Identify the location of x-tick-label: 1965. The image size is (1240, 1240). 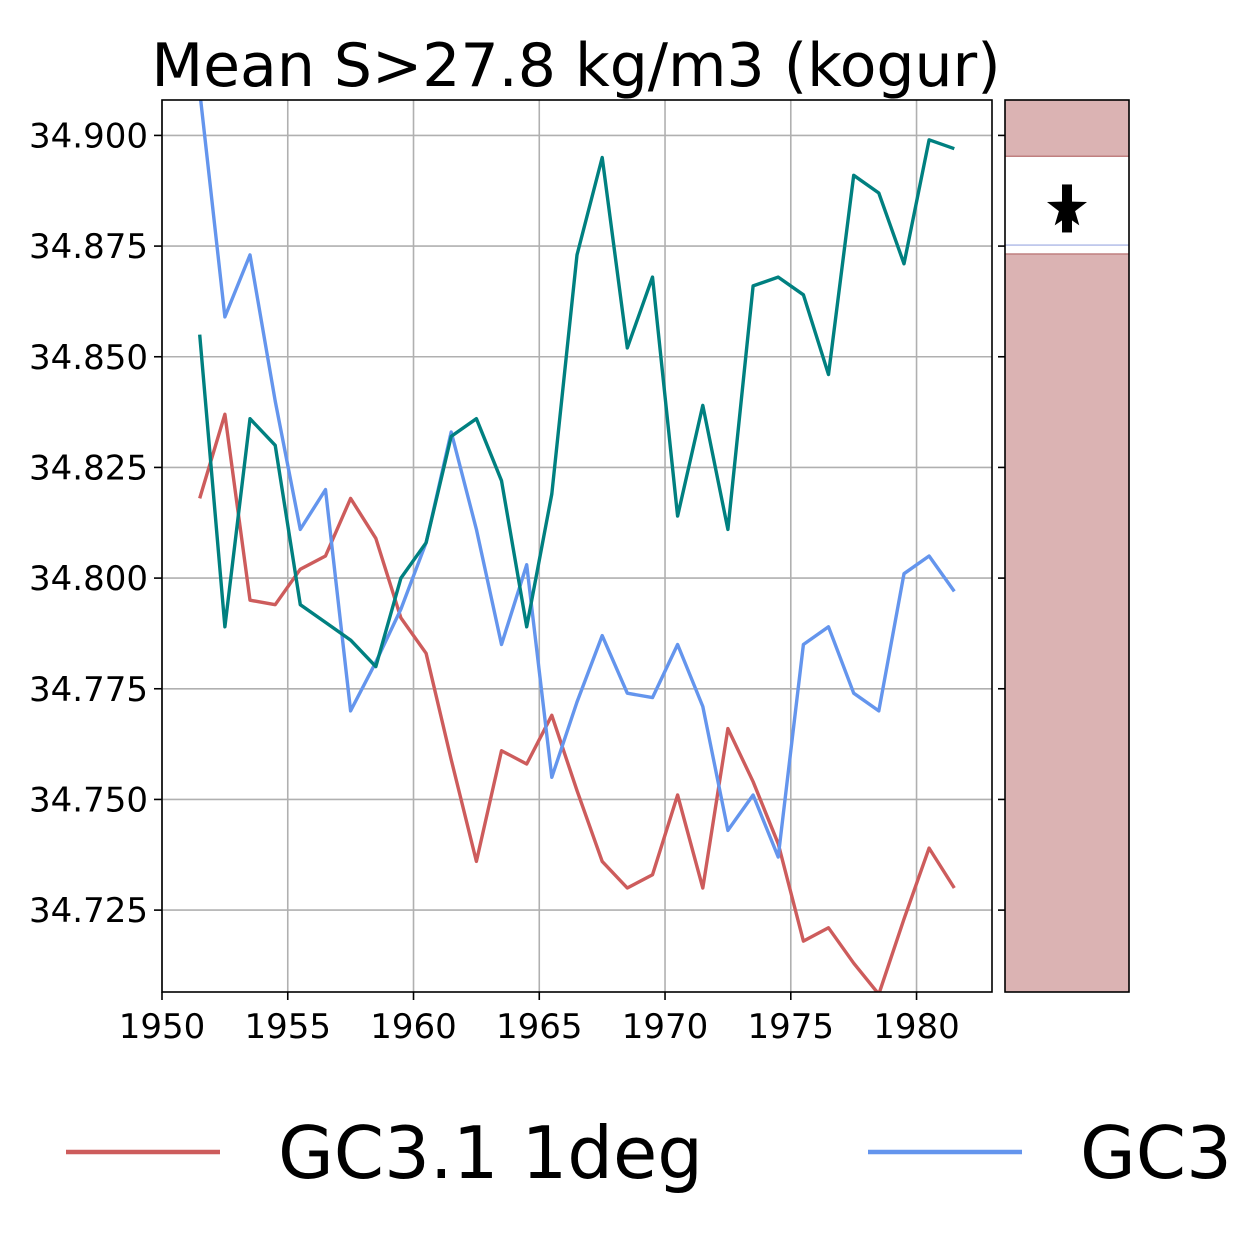
(539, 1027).